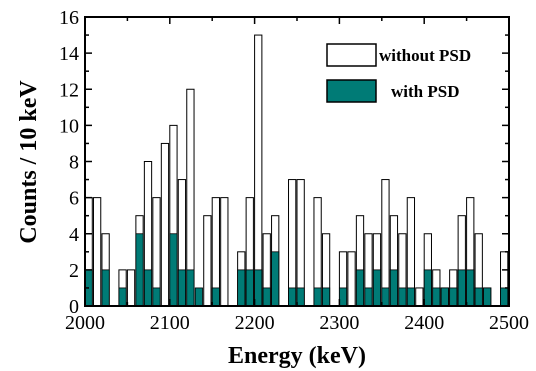 The width and height of the screenshot is (536, 371). Describe the element at coordinates (425, 55) in the screenshot. I see `legend-label-without-psd: without PSD` at that location.